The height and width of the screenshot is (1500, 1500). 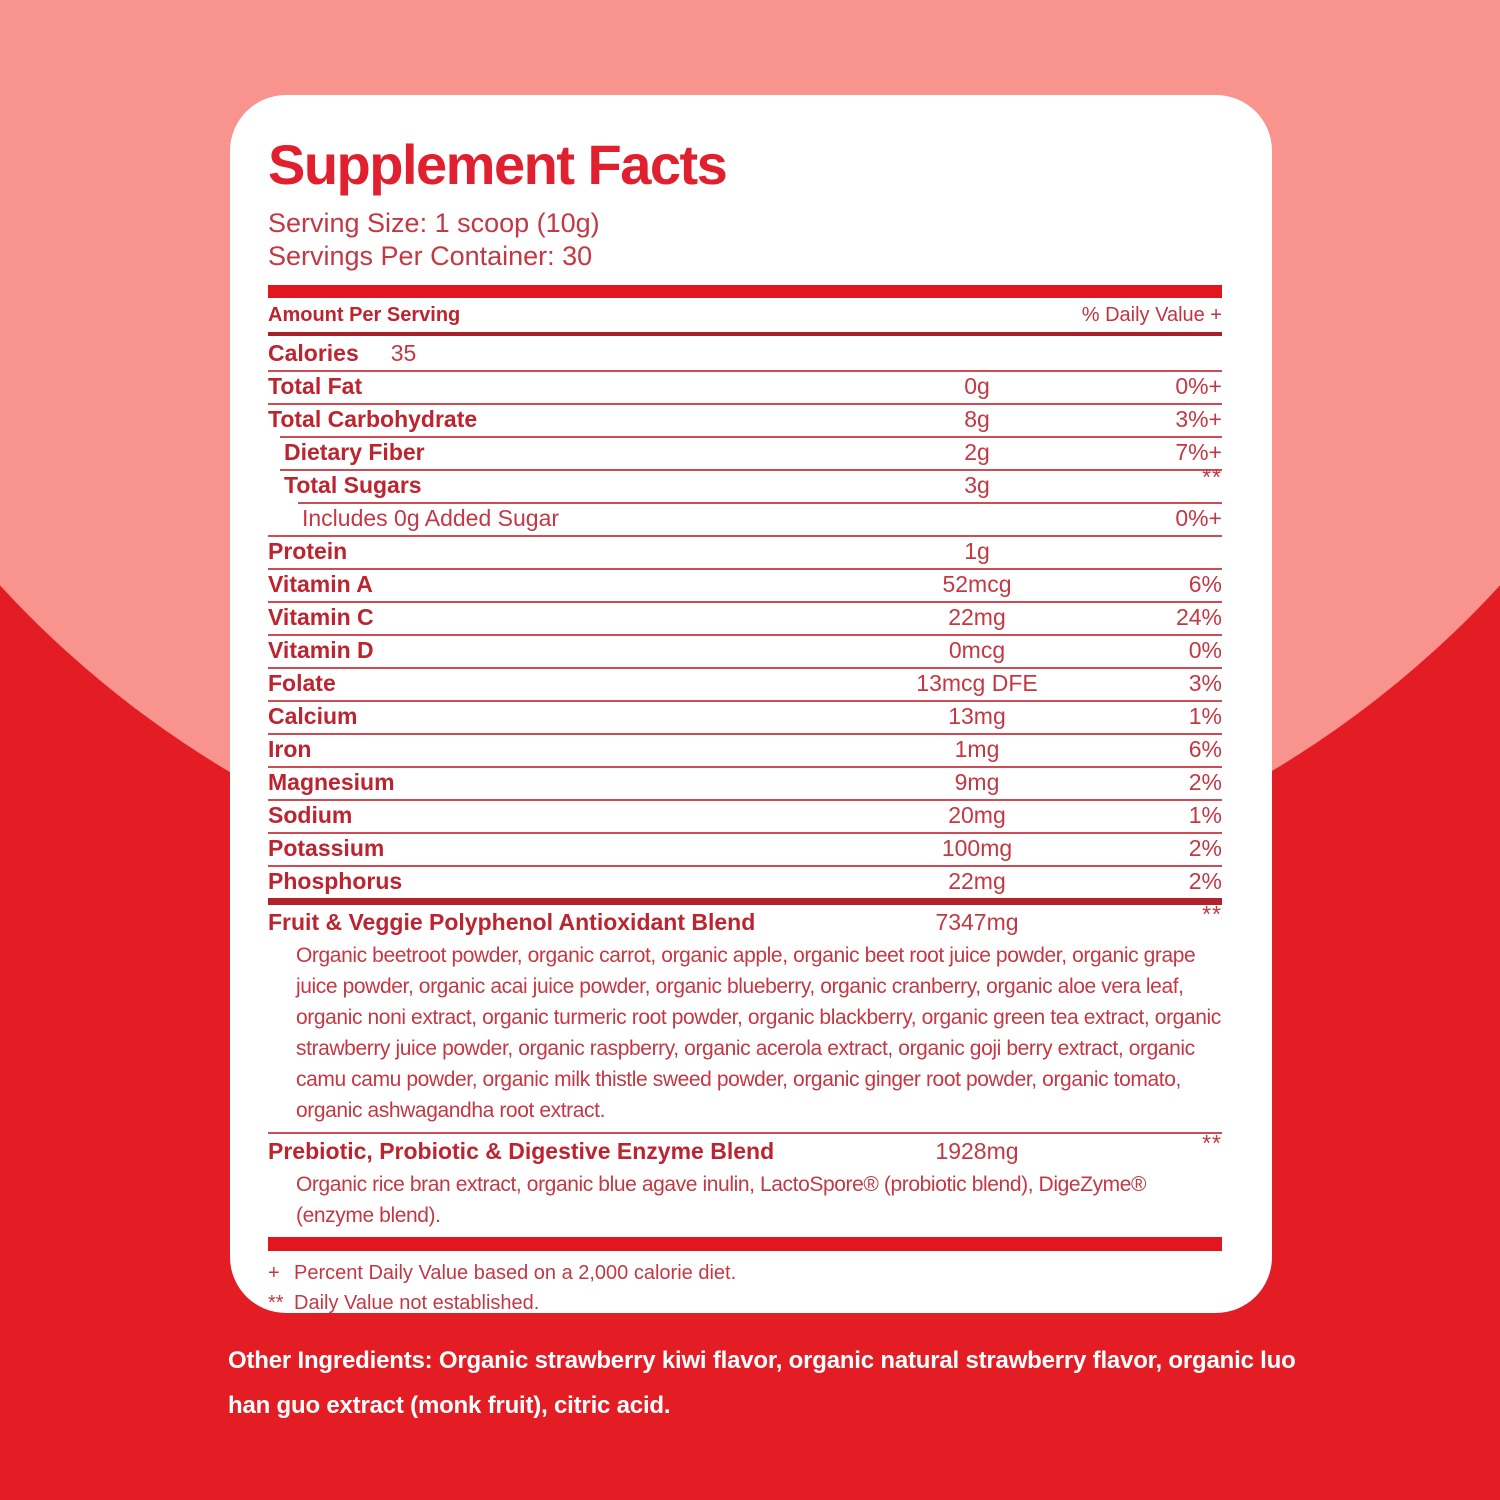 I want to click on nutrient-label: Vitamin C, so click(x=321, y=617).